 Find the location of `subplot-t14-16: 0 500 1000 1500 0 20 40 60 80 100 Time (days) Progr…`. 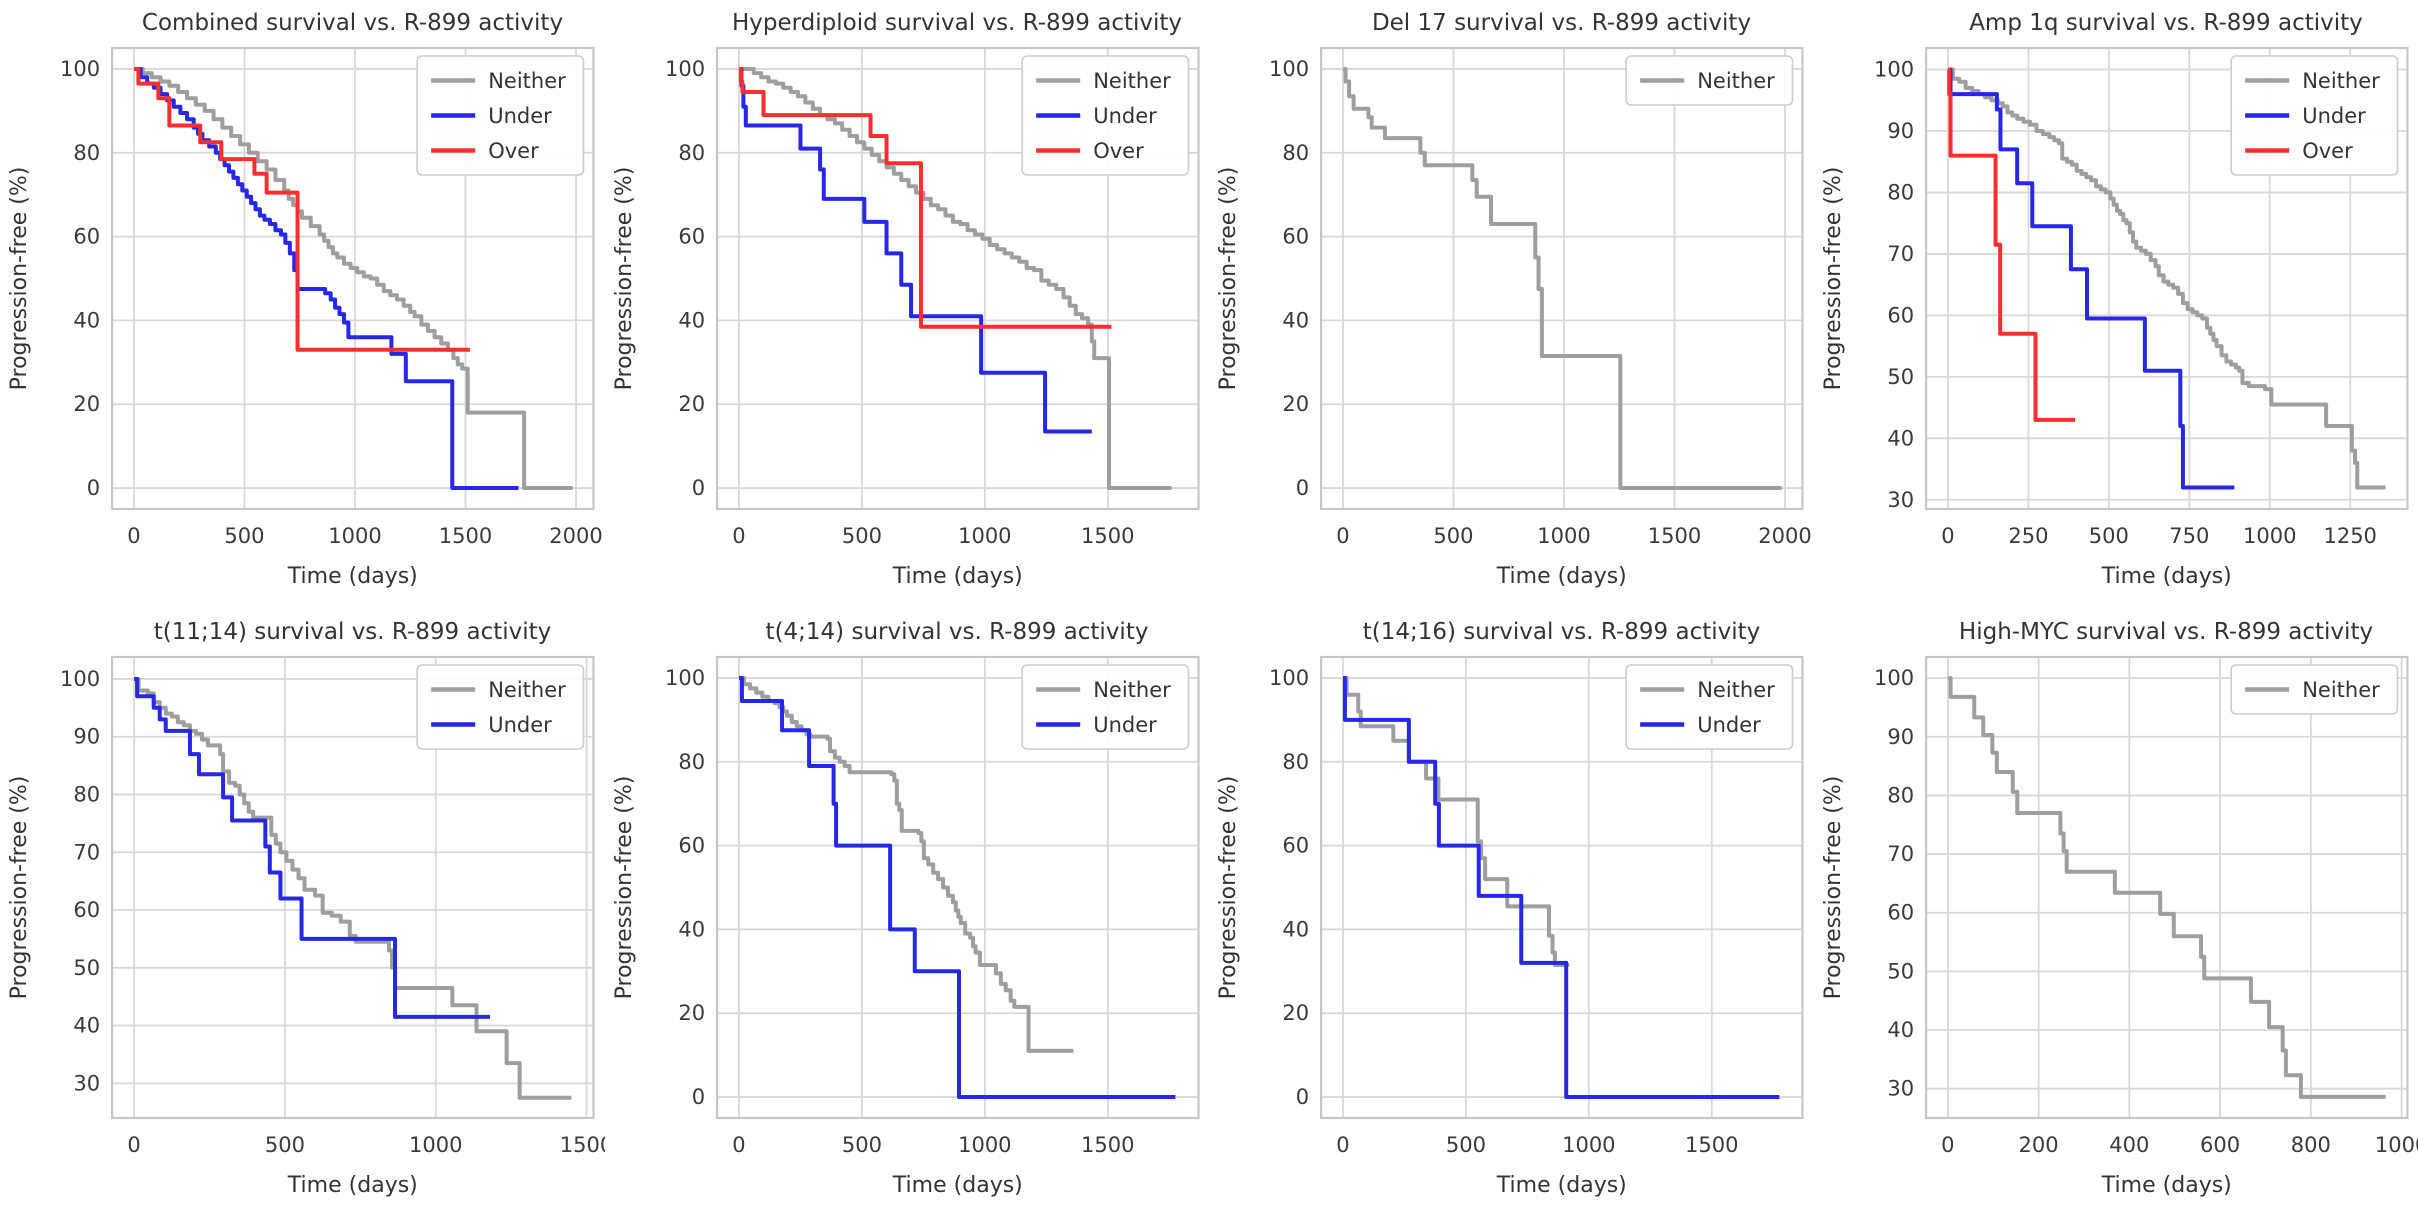

subplot-t14-16: 0 500 1000 1500 0 20 40 60 80 100 Time (days) Progr… is located at coordinates (1511, 913).